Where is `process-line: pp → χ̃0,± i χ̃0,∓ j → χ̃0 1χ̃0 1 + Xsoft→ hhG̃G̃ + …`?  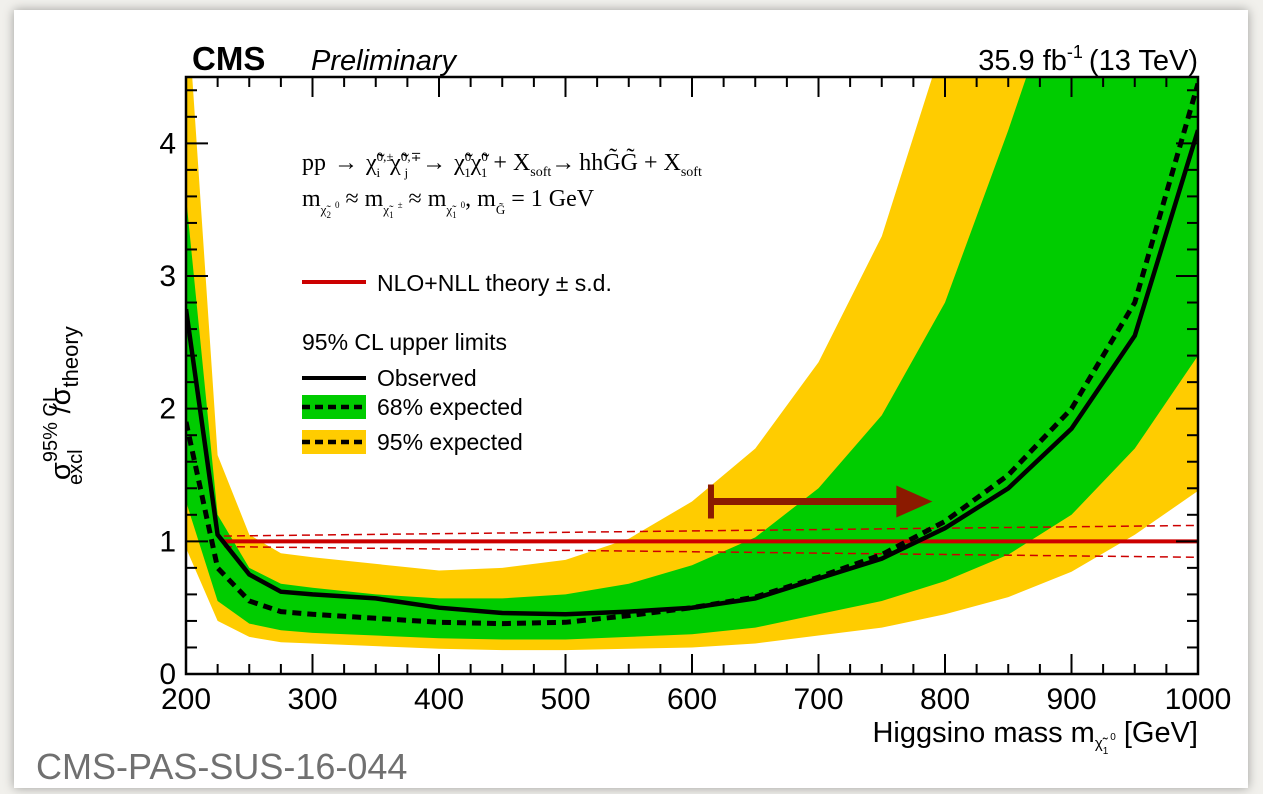
process-line: pp → χ̃0,± i χ̃0,∓ j → χ̃0 1χ̃0 1 + Xsoft→ hhG̃G̃ + … is located at coordinates (502, 164).